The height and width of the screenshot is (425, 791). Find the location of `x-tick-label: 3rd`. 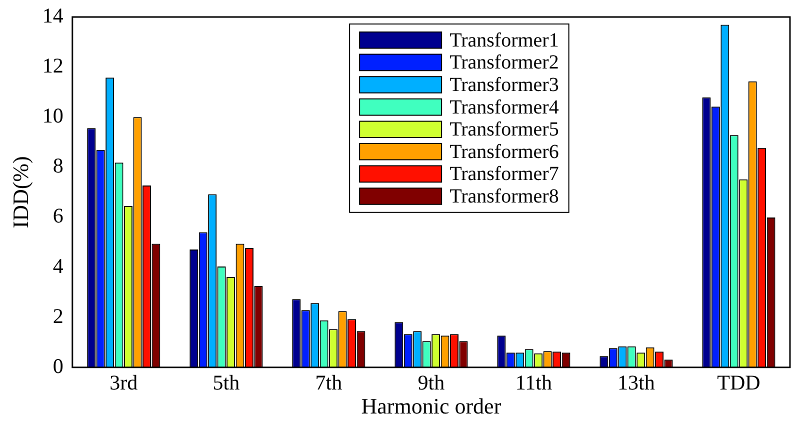

x-tick-label: 3rd is located at coordinates (124, 382).